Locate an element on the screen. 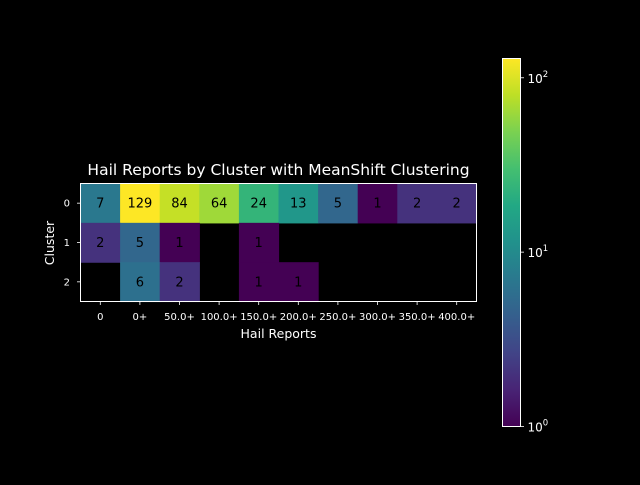  x-tick-label: 0 is located at coordinates (100, 317).